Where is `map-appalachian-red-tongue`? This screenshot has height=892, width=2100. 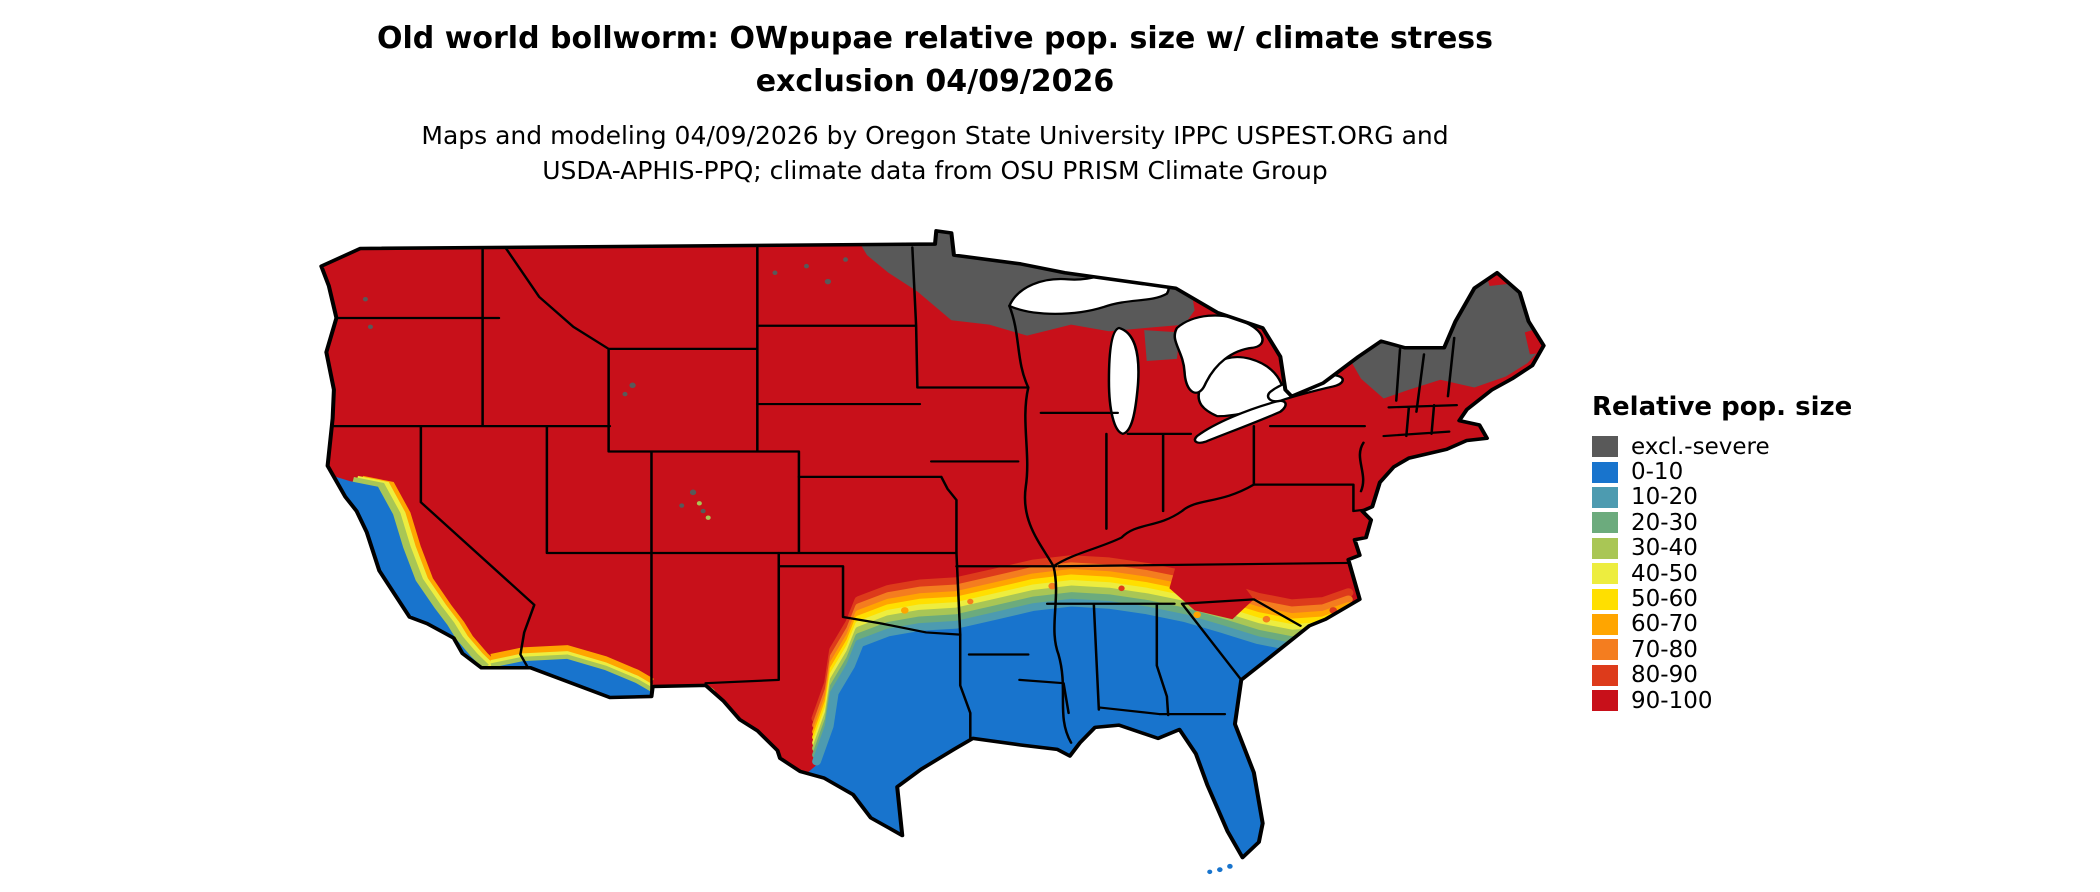 map-appalachian-red-tongue is located at coordinates (1211, 593).